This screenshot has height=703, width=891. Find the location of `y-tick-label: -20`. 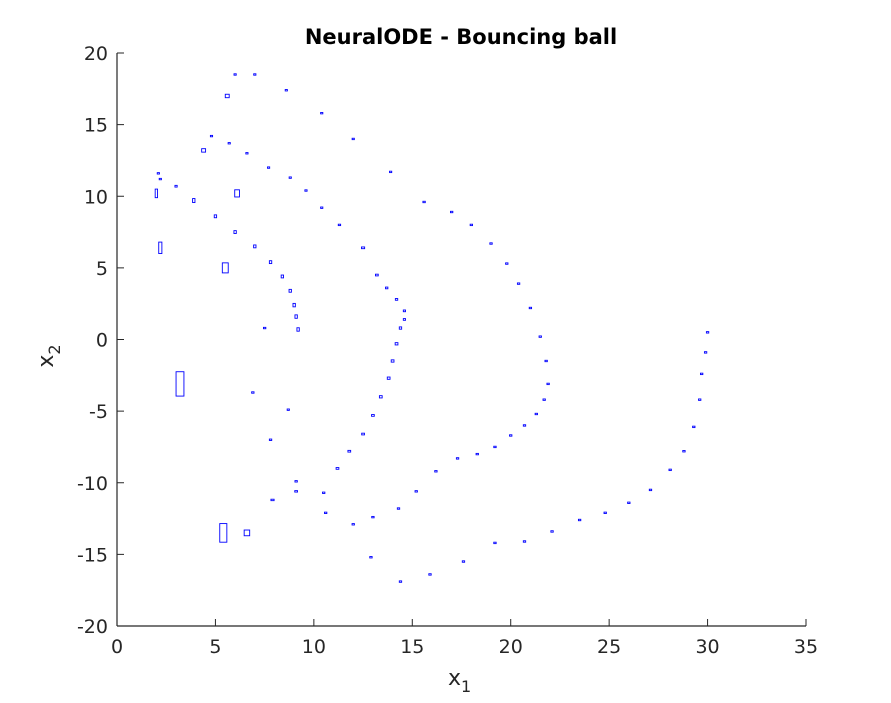

y-tick-label: -20 is located at coordinates (92, 627).